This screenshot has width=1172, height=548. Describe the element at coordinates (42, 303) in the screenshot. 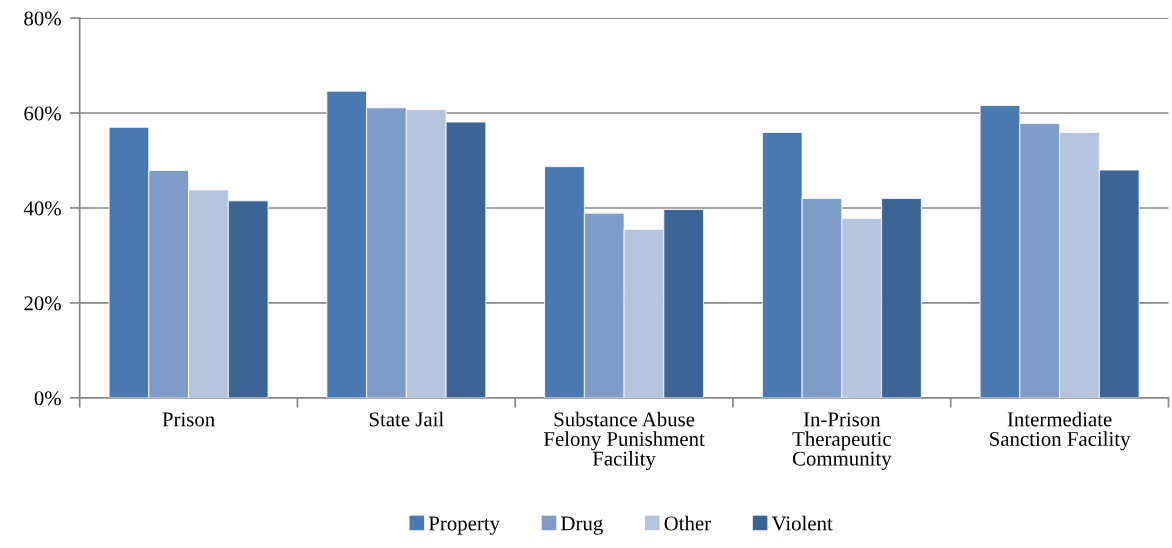

I see `y-tick-label: 20%` at that location.